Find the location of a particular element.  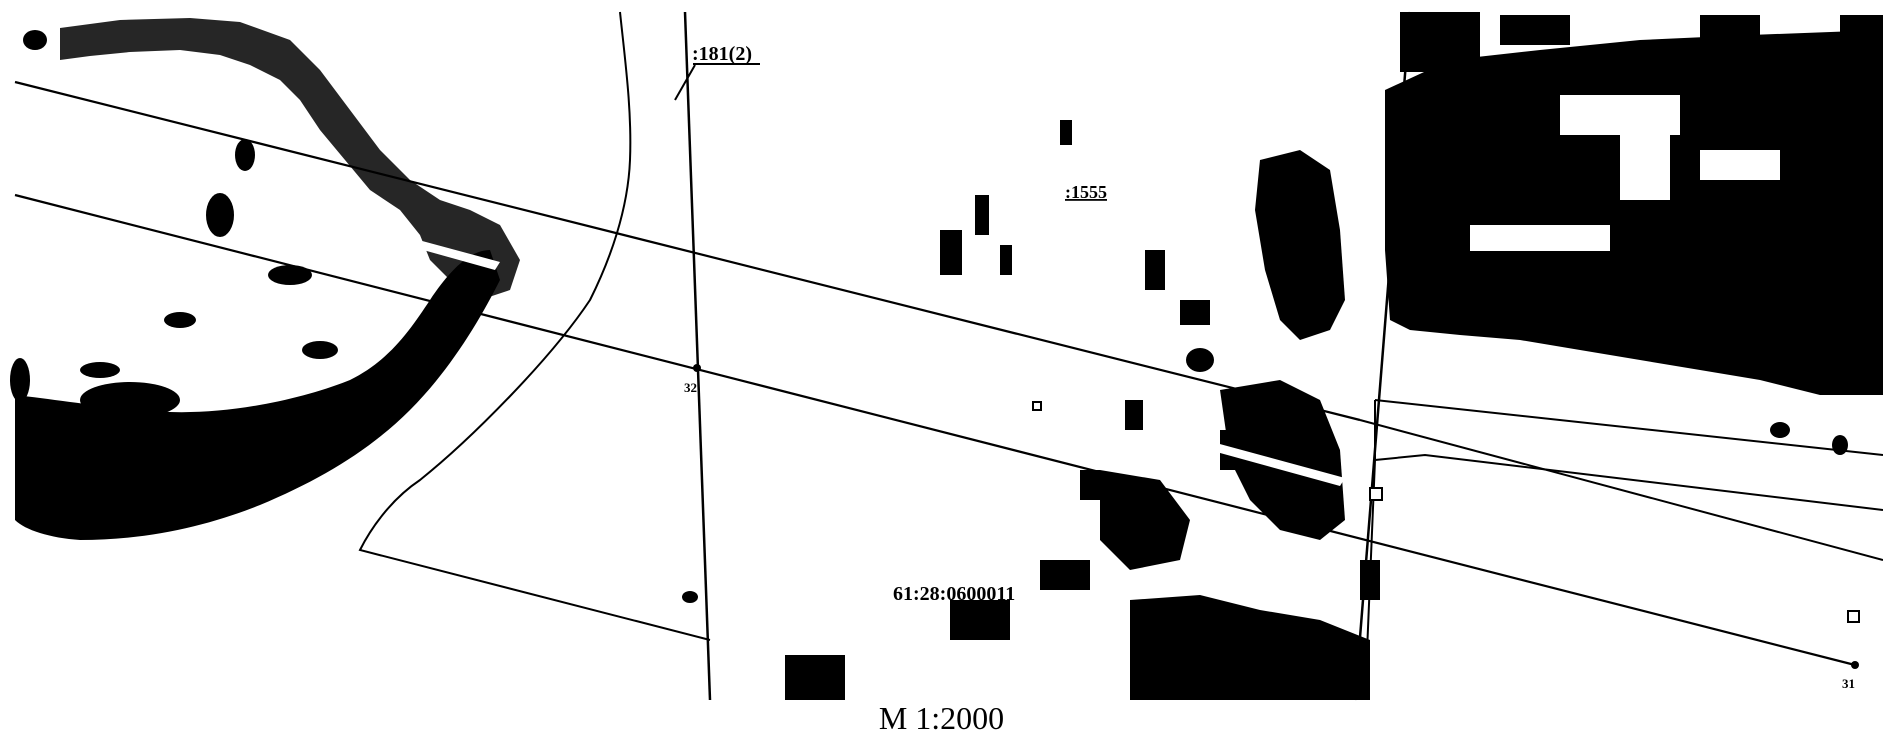

dark-terrain-left is located at coordinates (257, 395).